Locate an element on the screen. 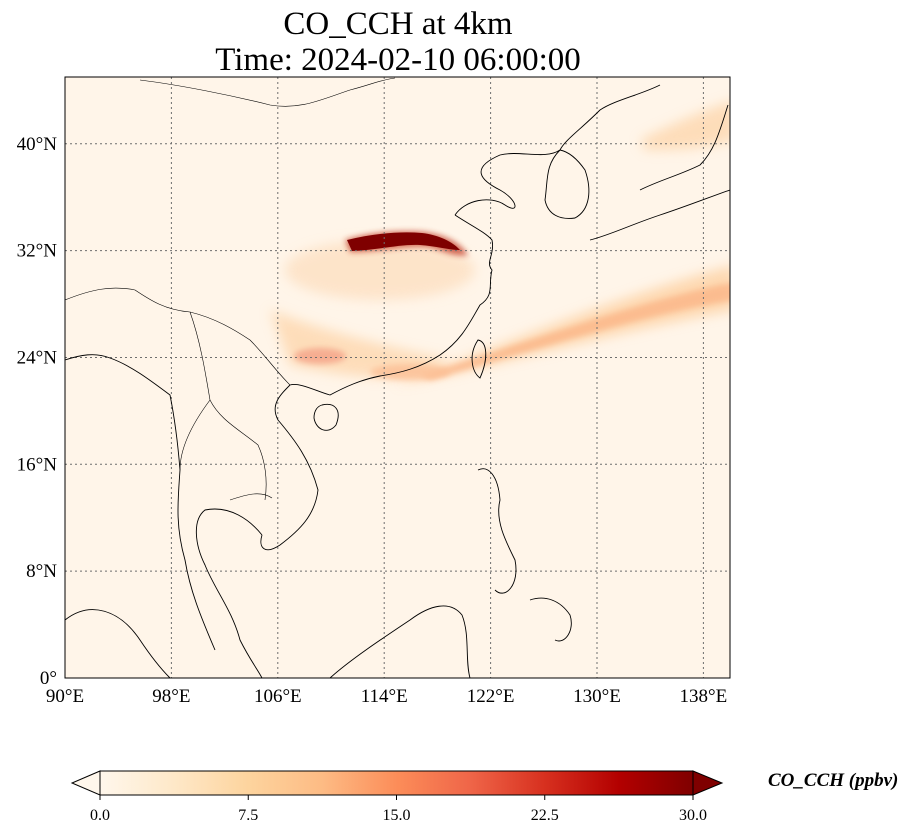 Image resolution: width=921 pixels, height=836 pixels. philippines-coast is located at coordinates (497, 531).